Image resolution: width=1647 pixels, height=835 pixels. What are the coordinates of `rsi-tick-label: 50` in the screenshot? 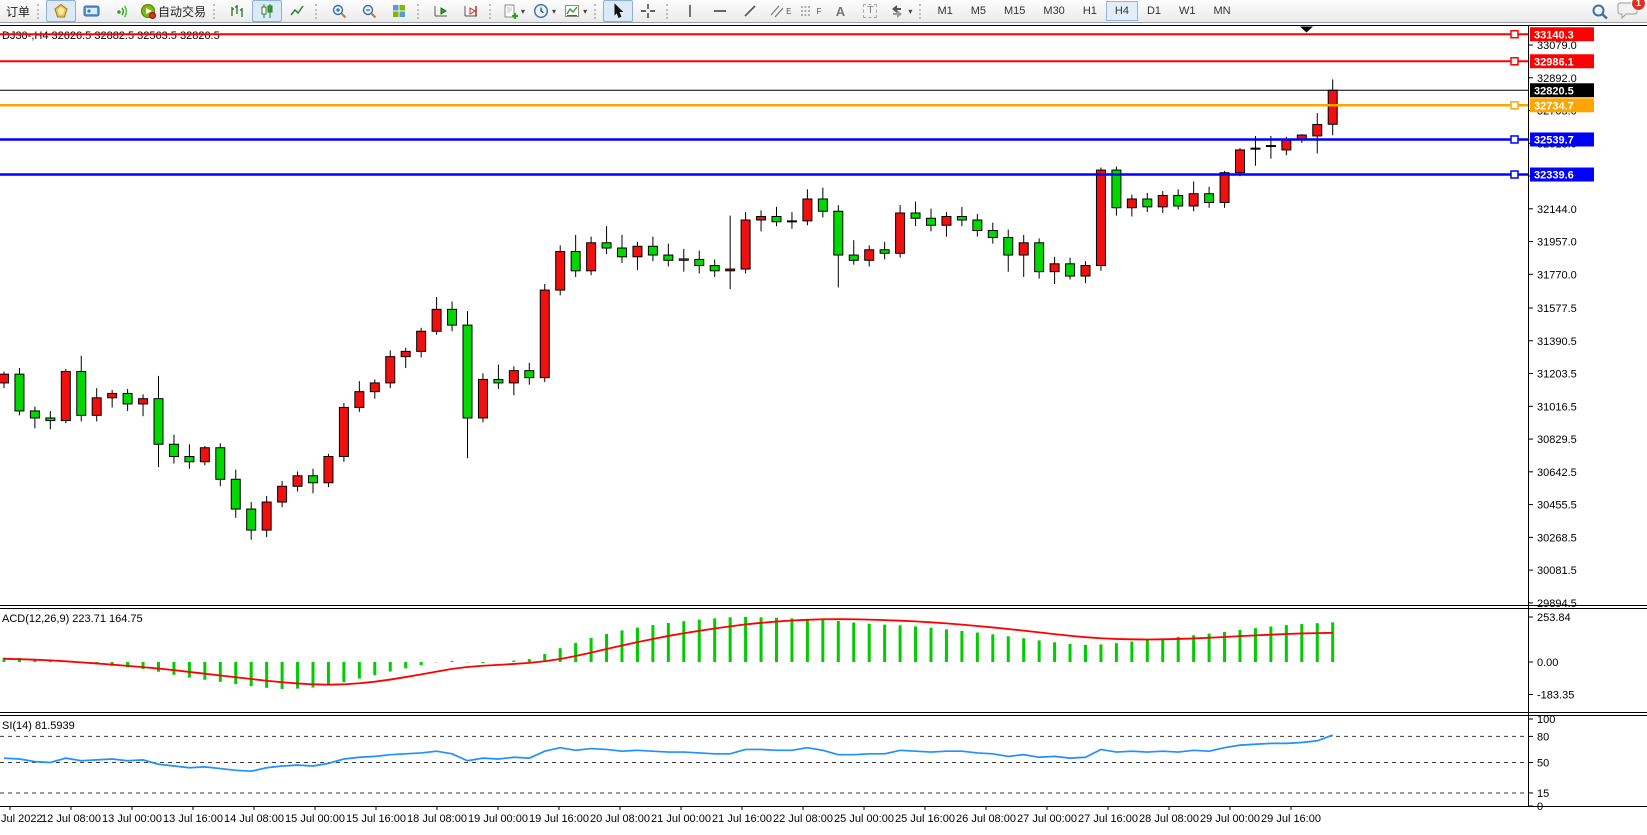 It's located at (1543, 764).